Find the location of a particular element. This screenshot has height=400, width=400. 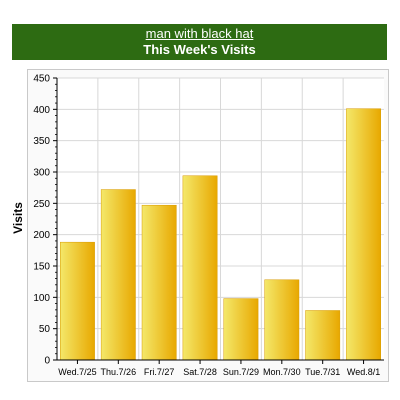

y-tick-label: 250 is located at coordinates (41, 204).